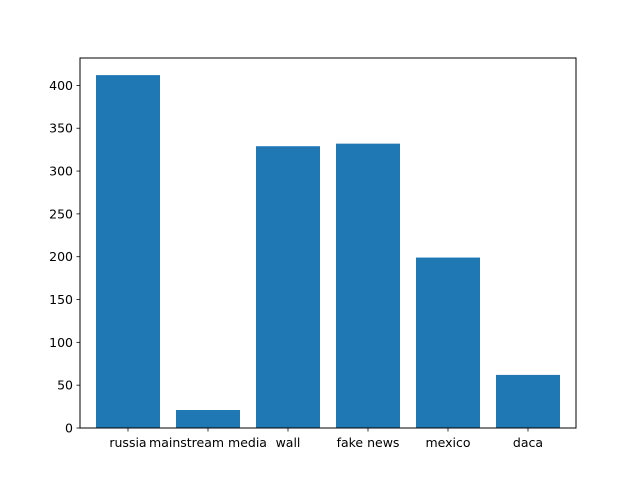 This screenshot has width=640, height=480. What do you see at coordinates (288, 442) in the screenshot?
I see `x-tick-label-wall: wall` at bounding box center [288, 442].